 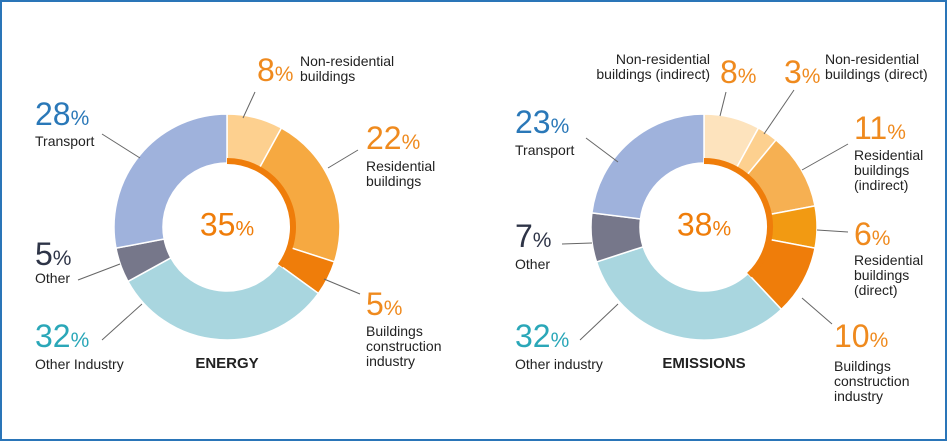 What do you see at coordinates (861, 336) in the screenshot?
I see `value-label: 10%` at bounding box center [861, 336].